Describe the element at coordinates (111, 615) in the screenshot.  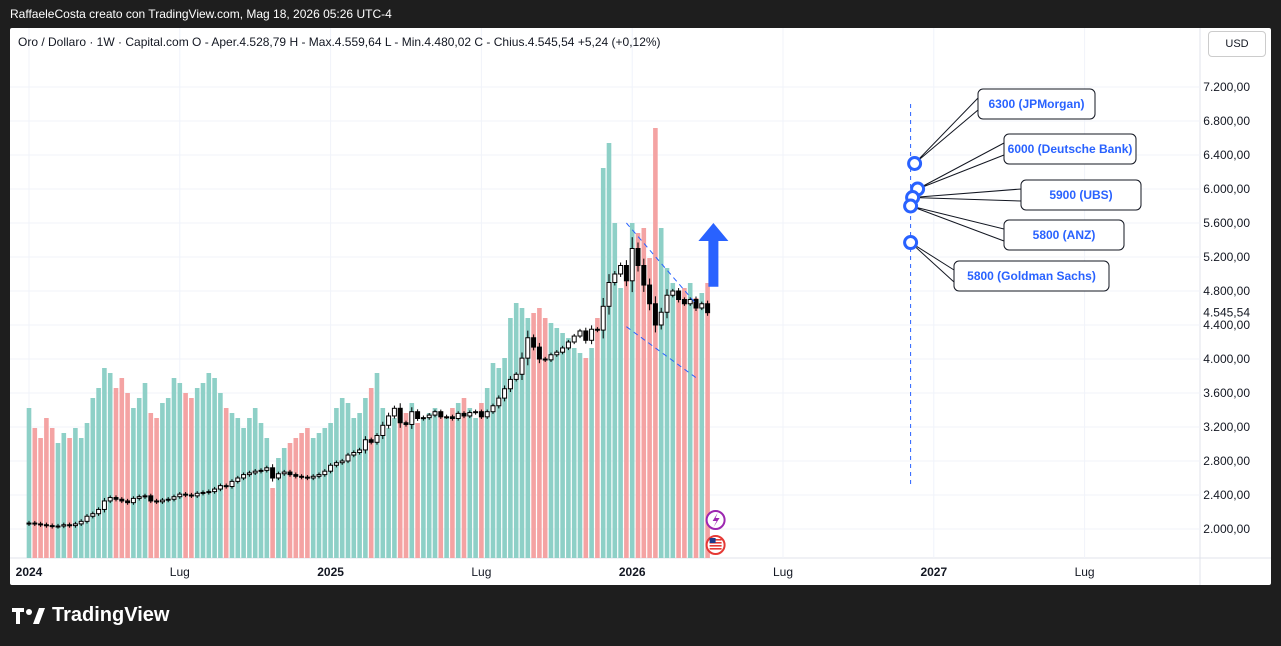
I see `footer-brand: TradingView` at that location.